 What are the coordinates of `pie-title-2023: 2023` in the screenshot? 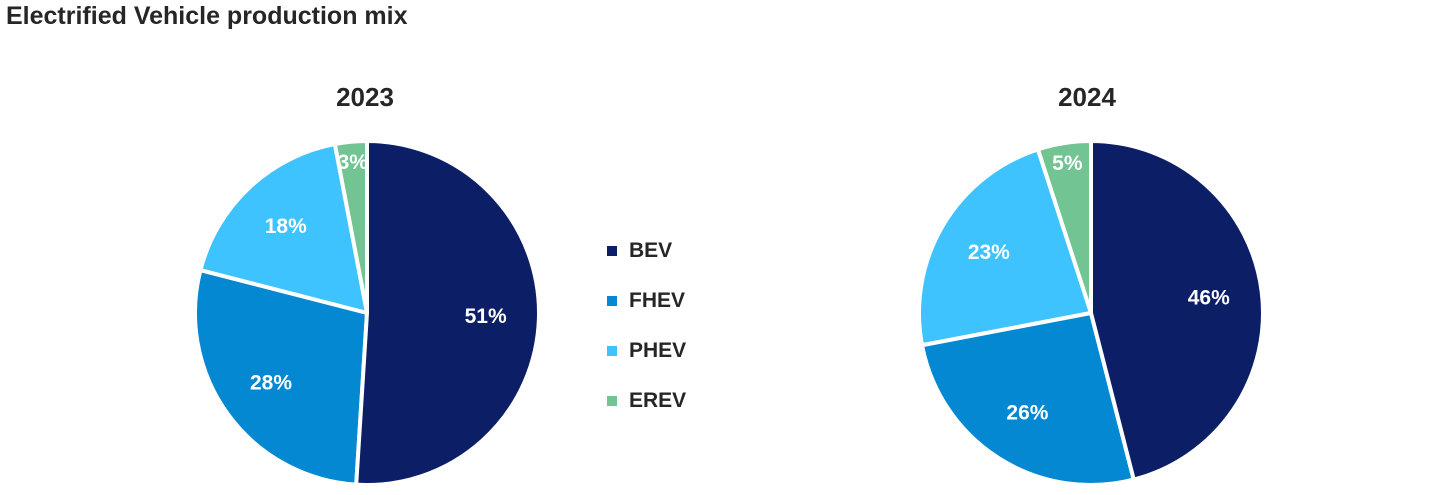 It's located at (365, 97).